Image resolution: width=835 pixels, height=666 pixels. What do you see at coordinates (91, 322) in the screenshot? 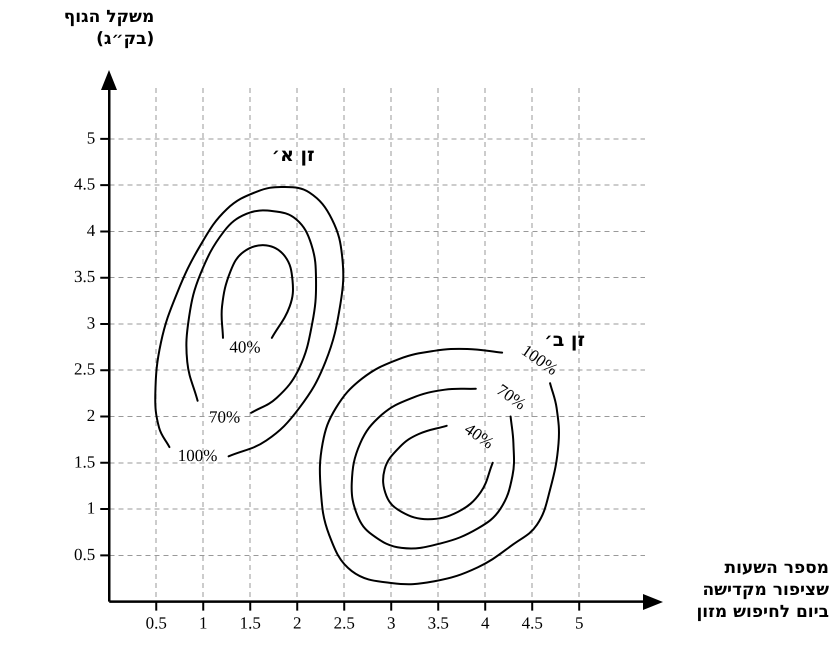
I see `y-tick-label: 3` at bounding box center [91, 322].